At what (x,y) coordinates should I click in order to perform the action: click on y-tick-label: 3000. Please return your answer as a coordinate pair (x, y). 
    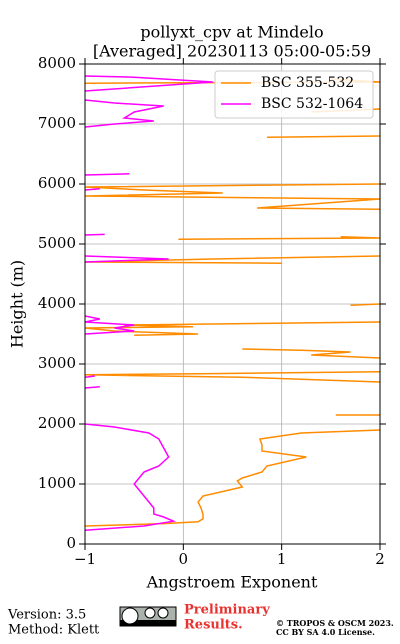
    Looking at the image, I should click on (57, 363).